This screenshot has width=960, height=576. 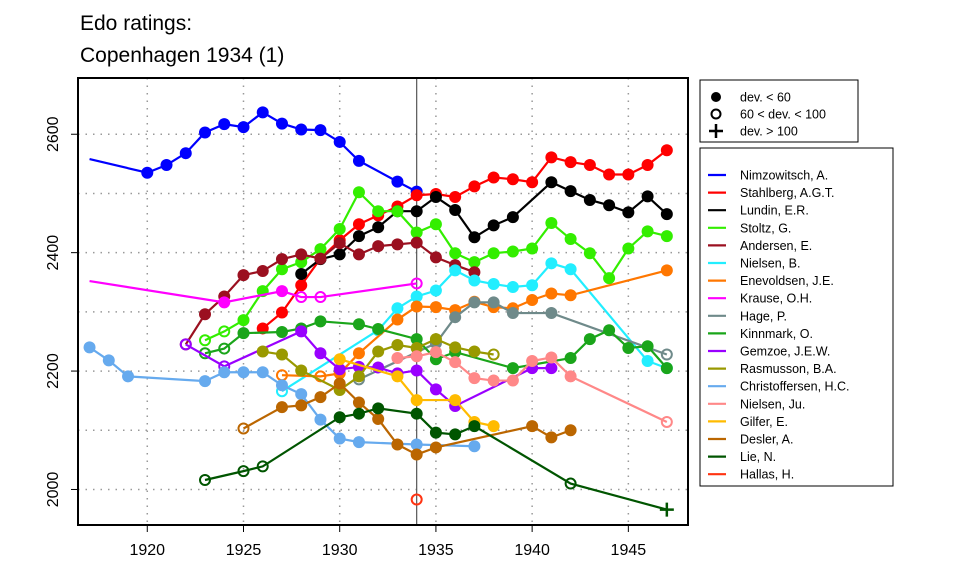 What do you see at coordinates (787, 281) in the screenshot?
I see `legend-label: Enevoldsen, J.E.` at bounding box center [787, 281].